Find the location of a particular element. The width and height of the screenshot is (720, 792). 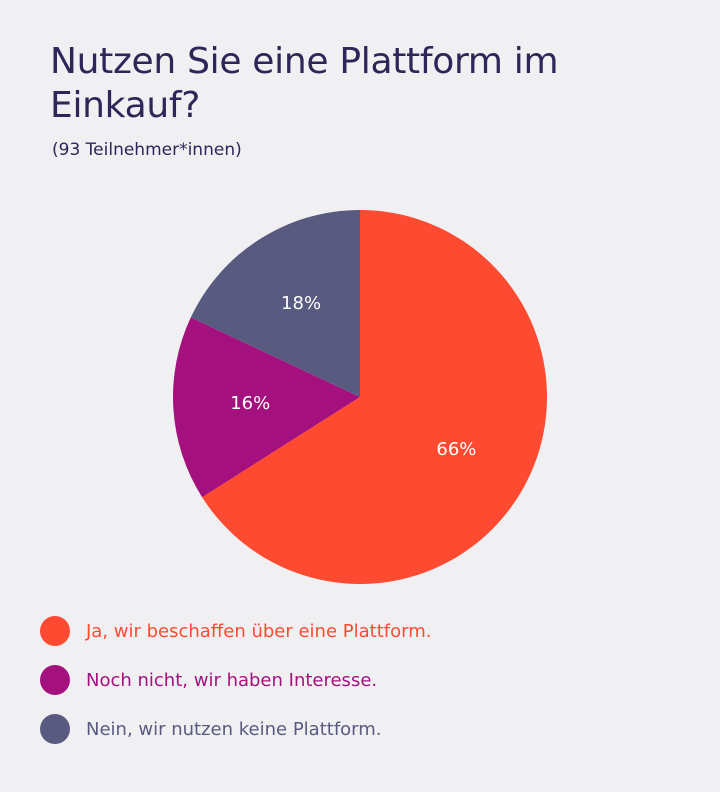

legend-label: Ja, wir beschaffen über eine Plattform. is located at coordinates (259, 631).